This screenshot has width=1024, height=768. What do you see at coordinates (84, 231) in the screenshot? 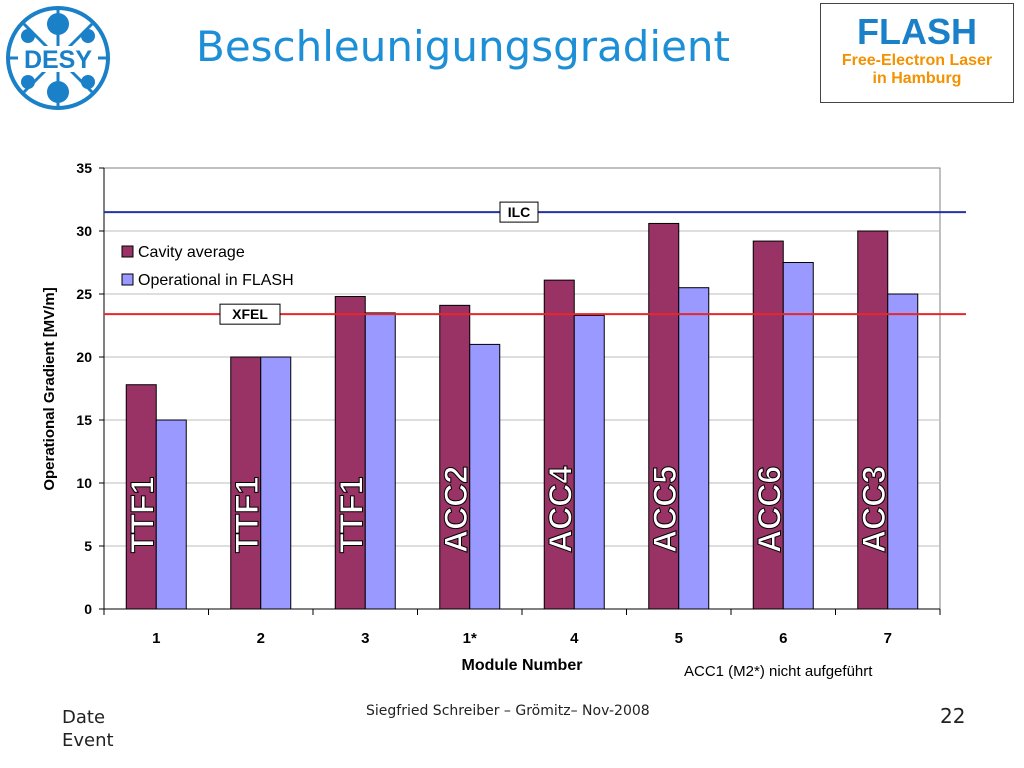
I see `y-tick-label: 30` at bounding box center [84, 231].